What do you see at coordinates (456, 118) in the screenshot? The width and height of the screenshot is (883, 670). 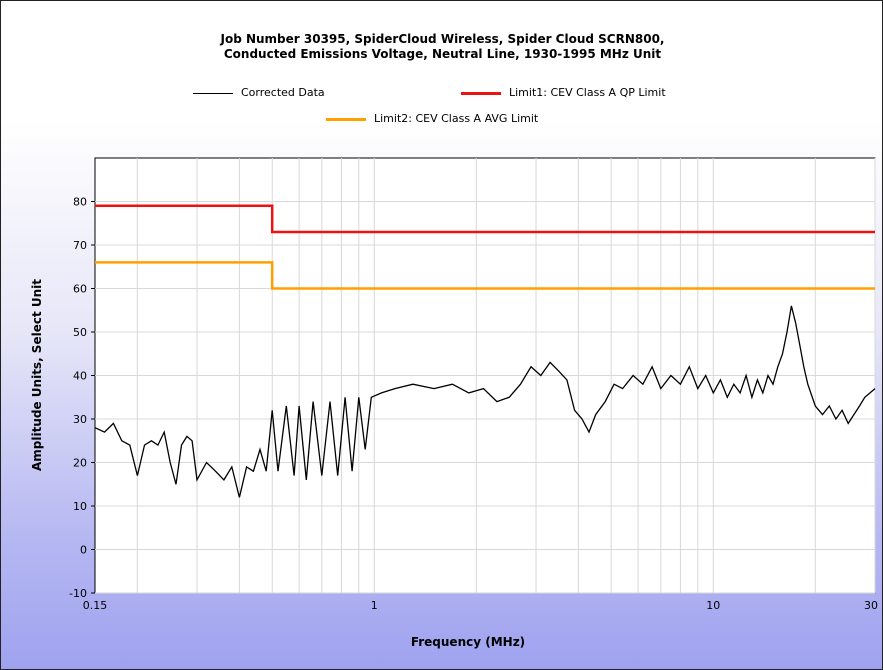 I see `legend-label-limit2: Limit2: CEV Class A AVG Limit` at bounding box center [456, 118].